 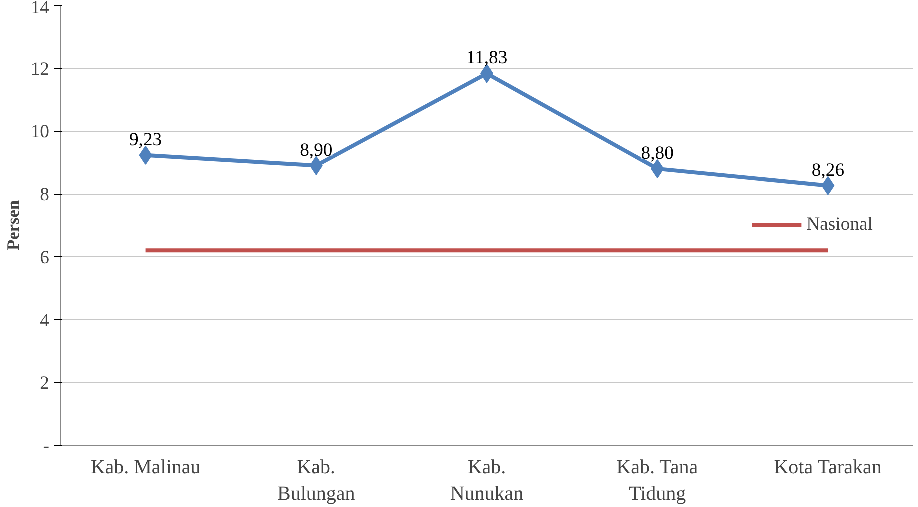 I want to click on x-tick-label: Kab. Nunukan, so click(x=487, y=480).